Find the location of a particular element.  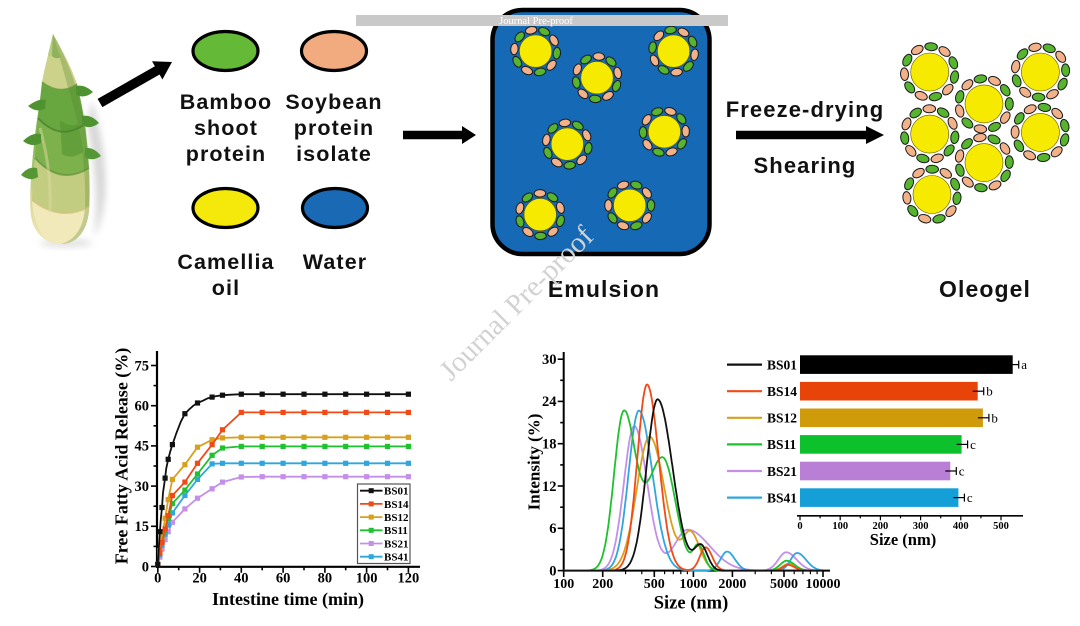

svg-text: Water is located at coordinates (335, 262).